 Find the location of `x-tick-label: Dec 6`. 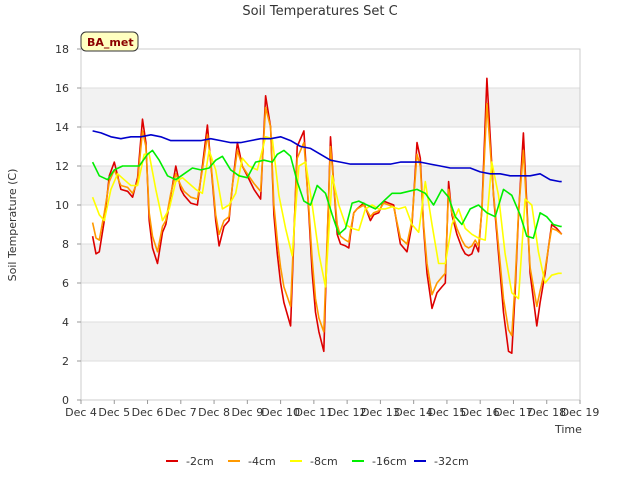

x-tick-label: Dec 6 is located at coordinates (148, 412).